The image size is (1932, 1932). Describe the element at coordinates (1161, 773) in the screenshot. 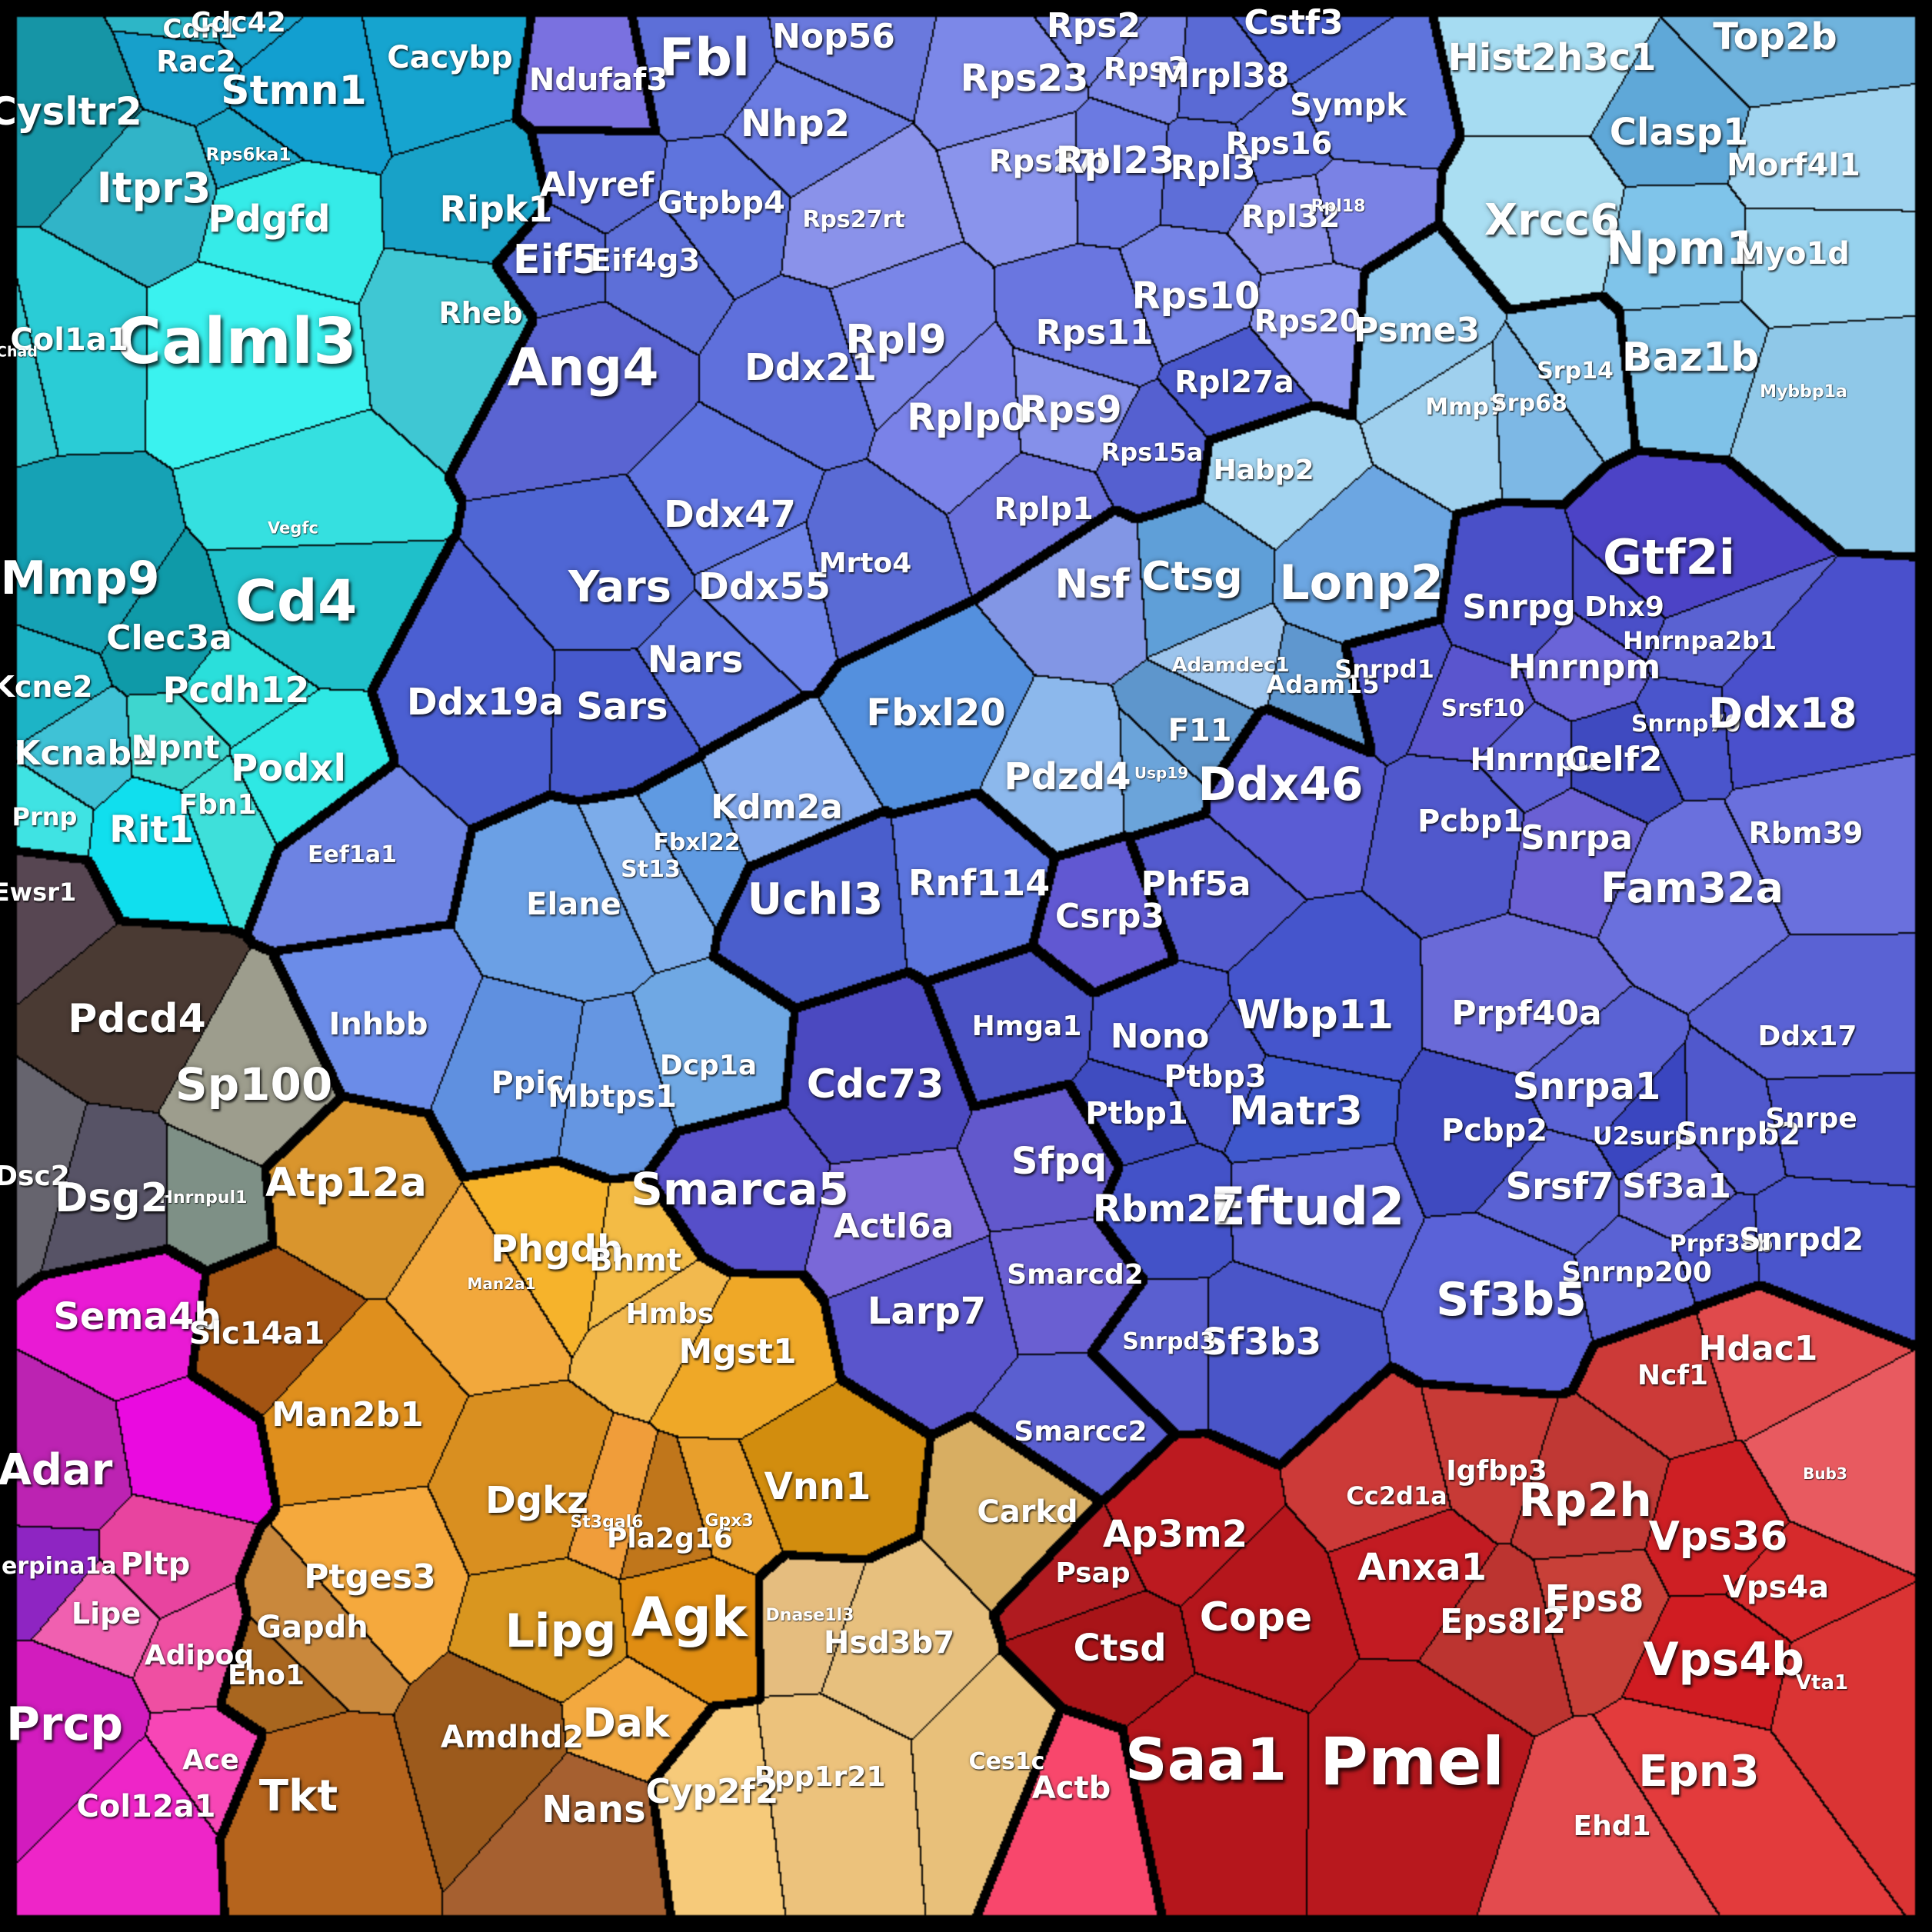

I see `cell-label-usp19: Usp19` at that location.